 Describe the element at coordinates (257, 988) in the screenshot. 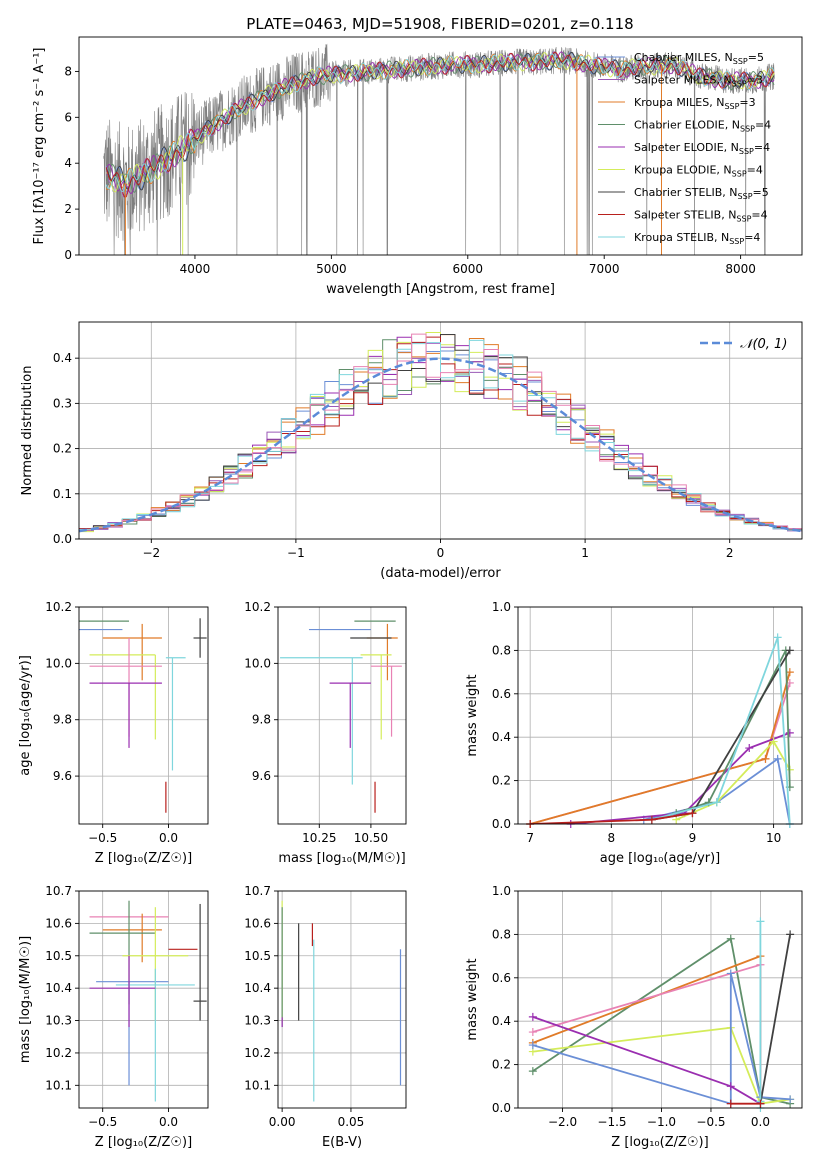

I see `mass-vs-EBV-ytick-label: 10.4` at that location.